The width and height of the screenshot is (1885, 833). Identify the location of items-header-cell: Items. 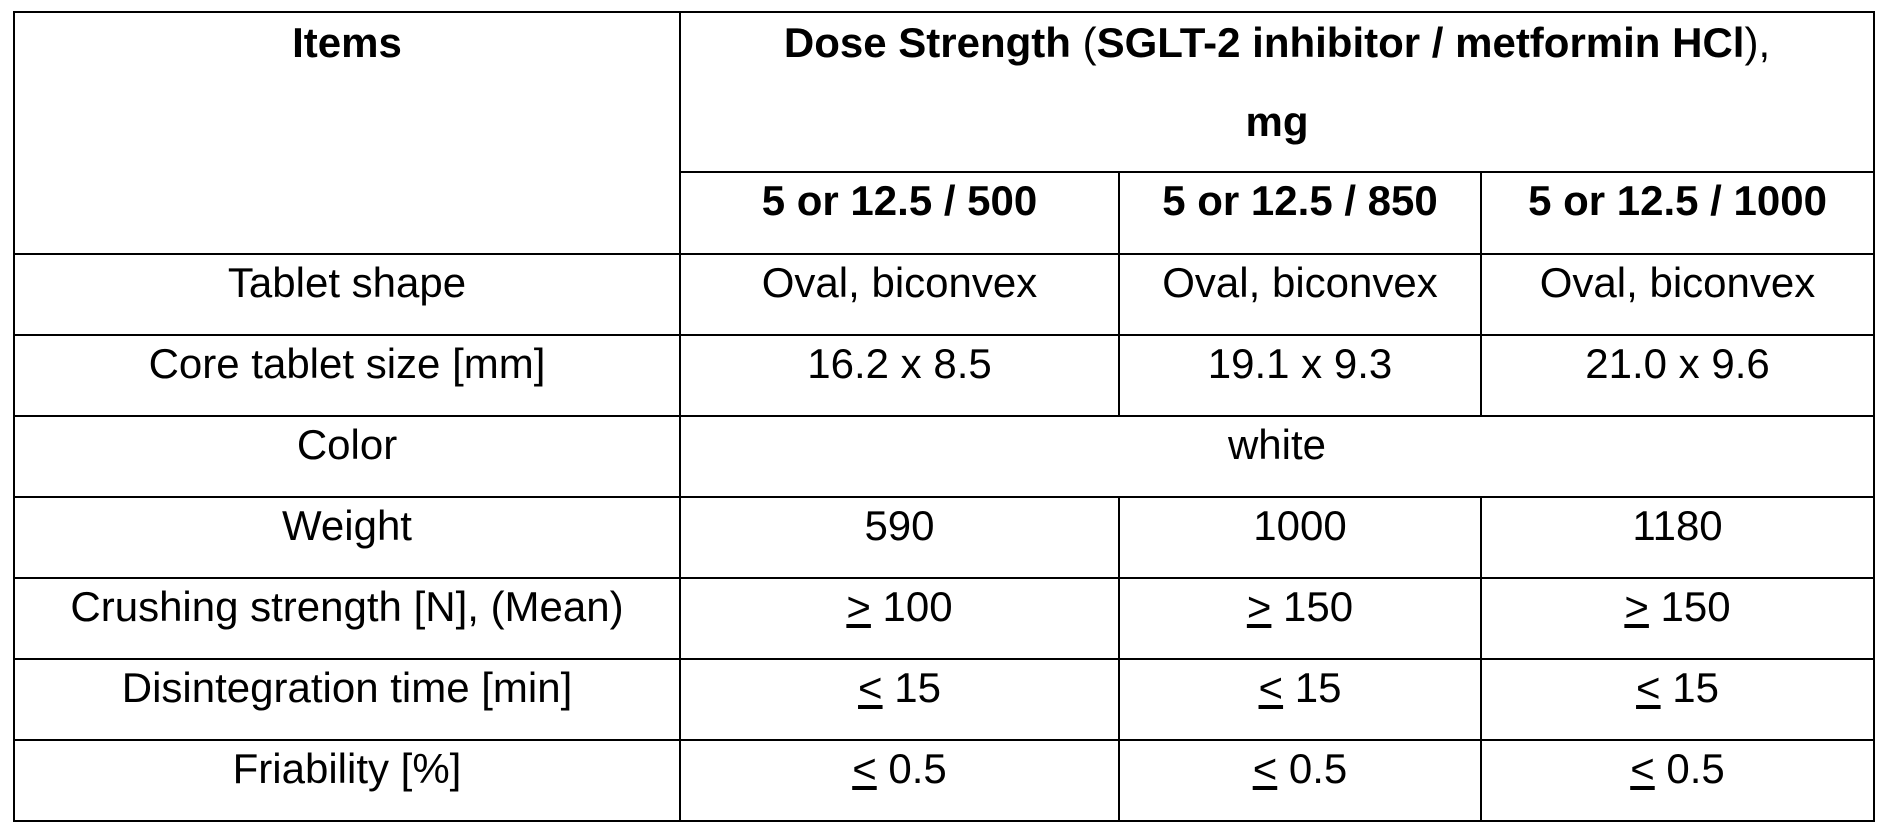
(347, 133).